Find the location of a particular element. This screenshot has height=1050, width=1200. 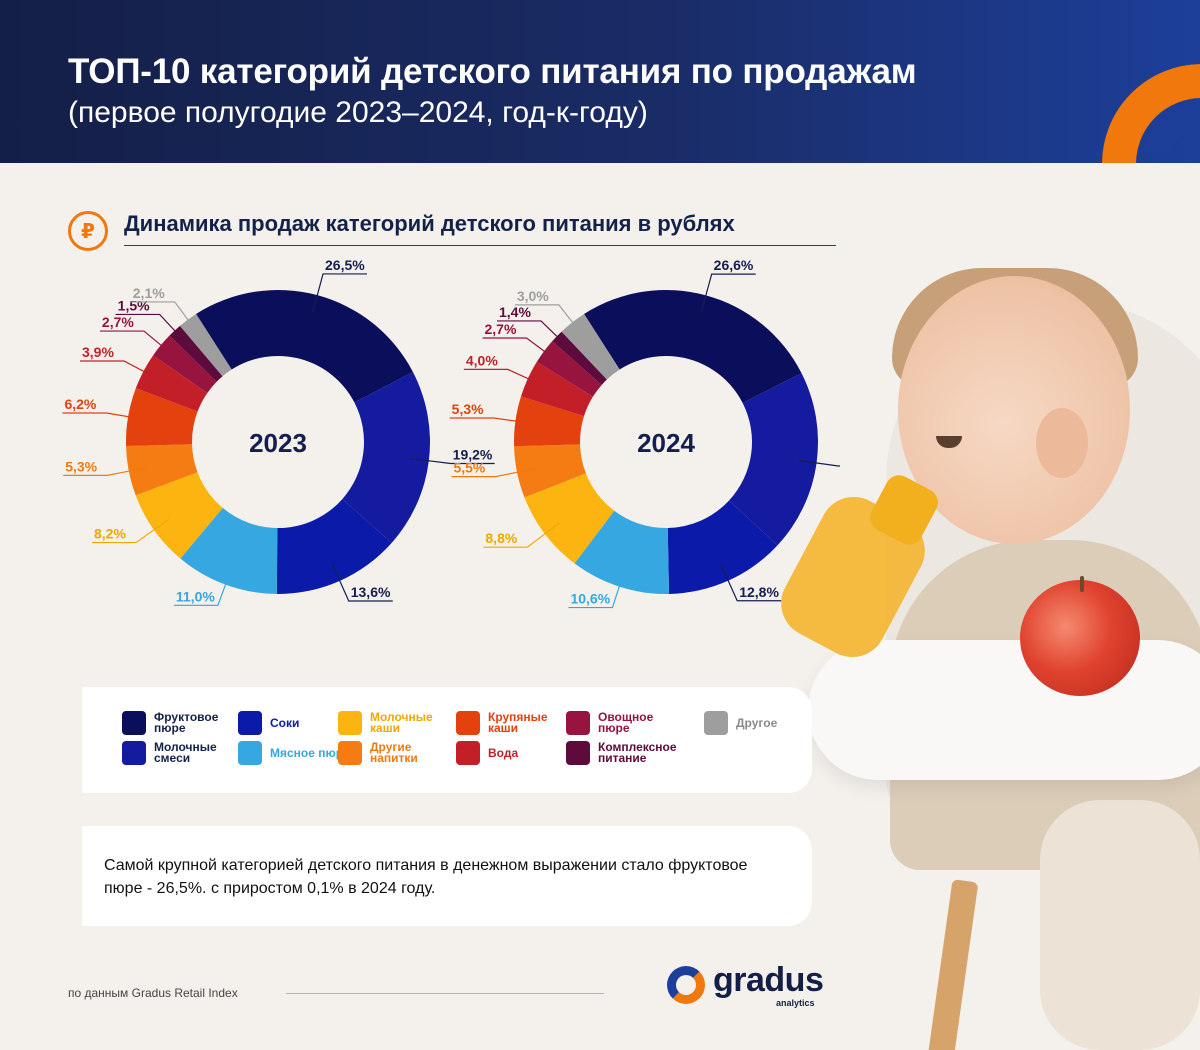

legend-label: Крупяные каши is located at coordinates (518, 722).